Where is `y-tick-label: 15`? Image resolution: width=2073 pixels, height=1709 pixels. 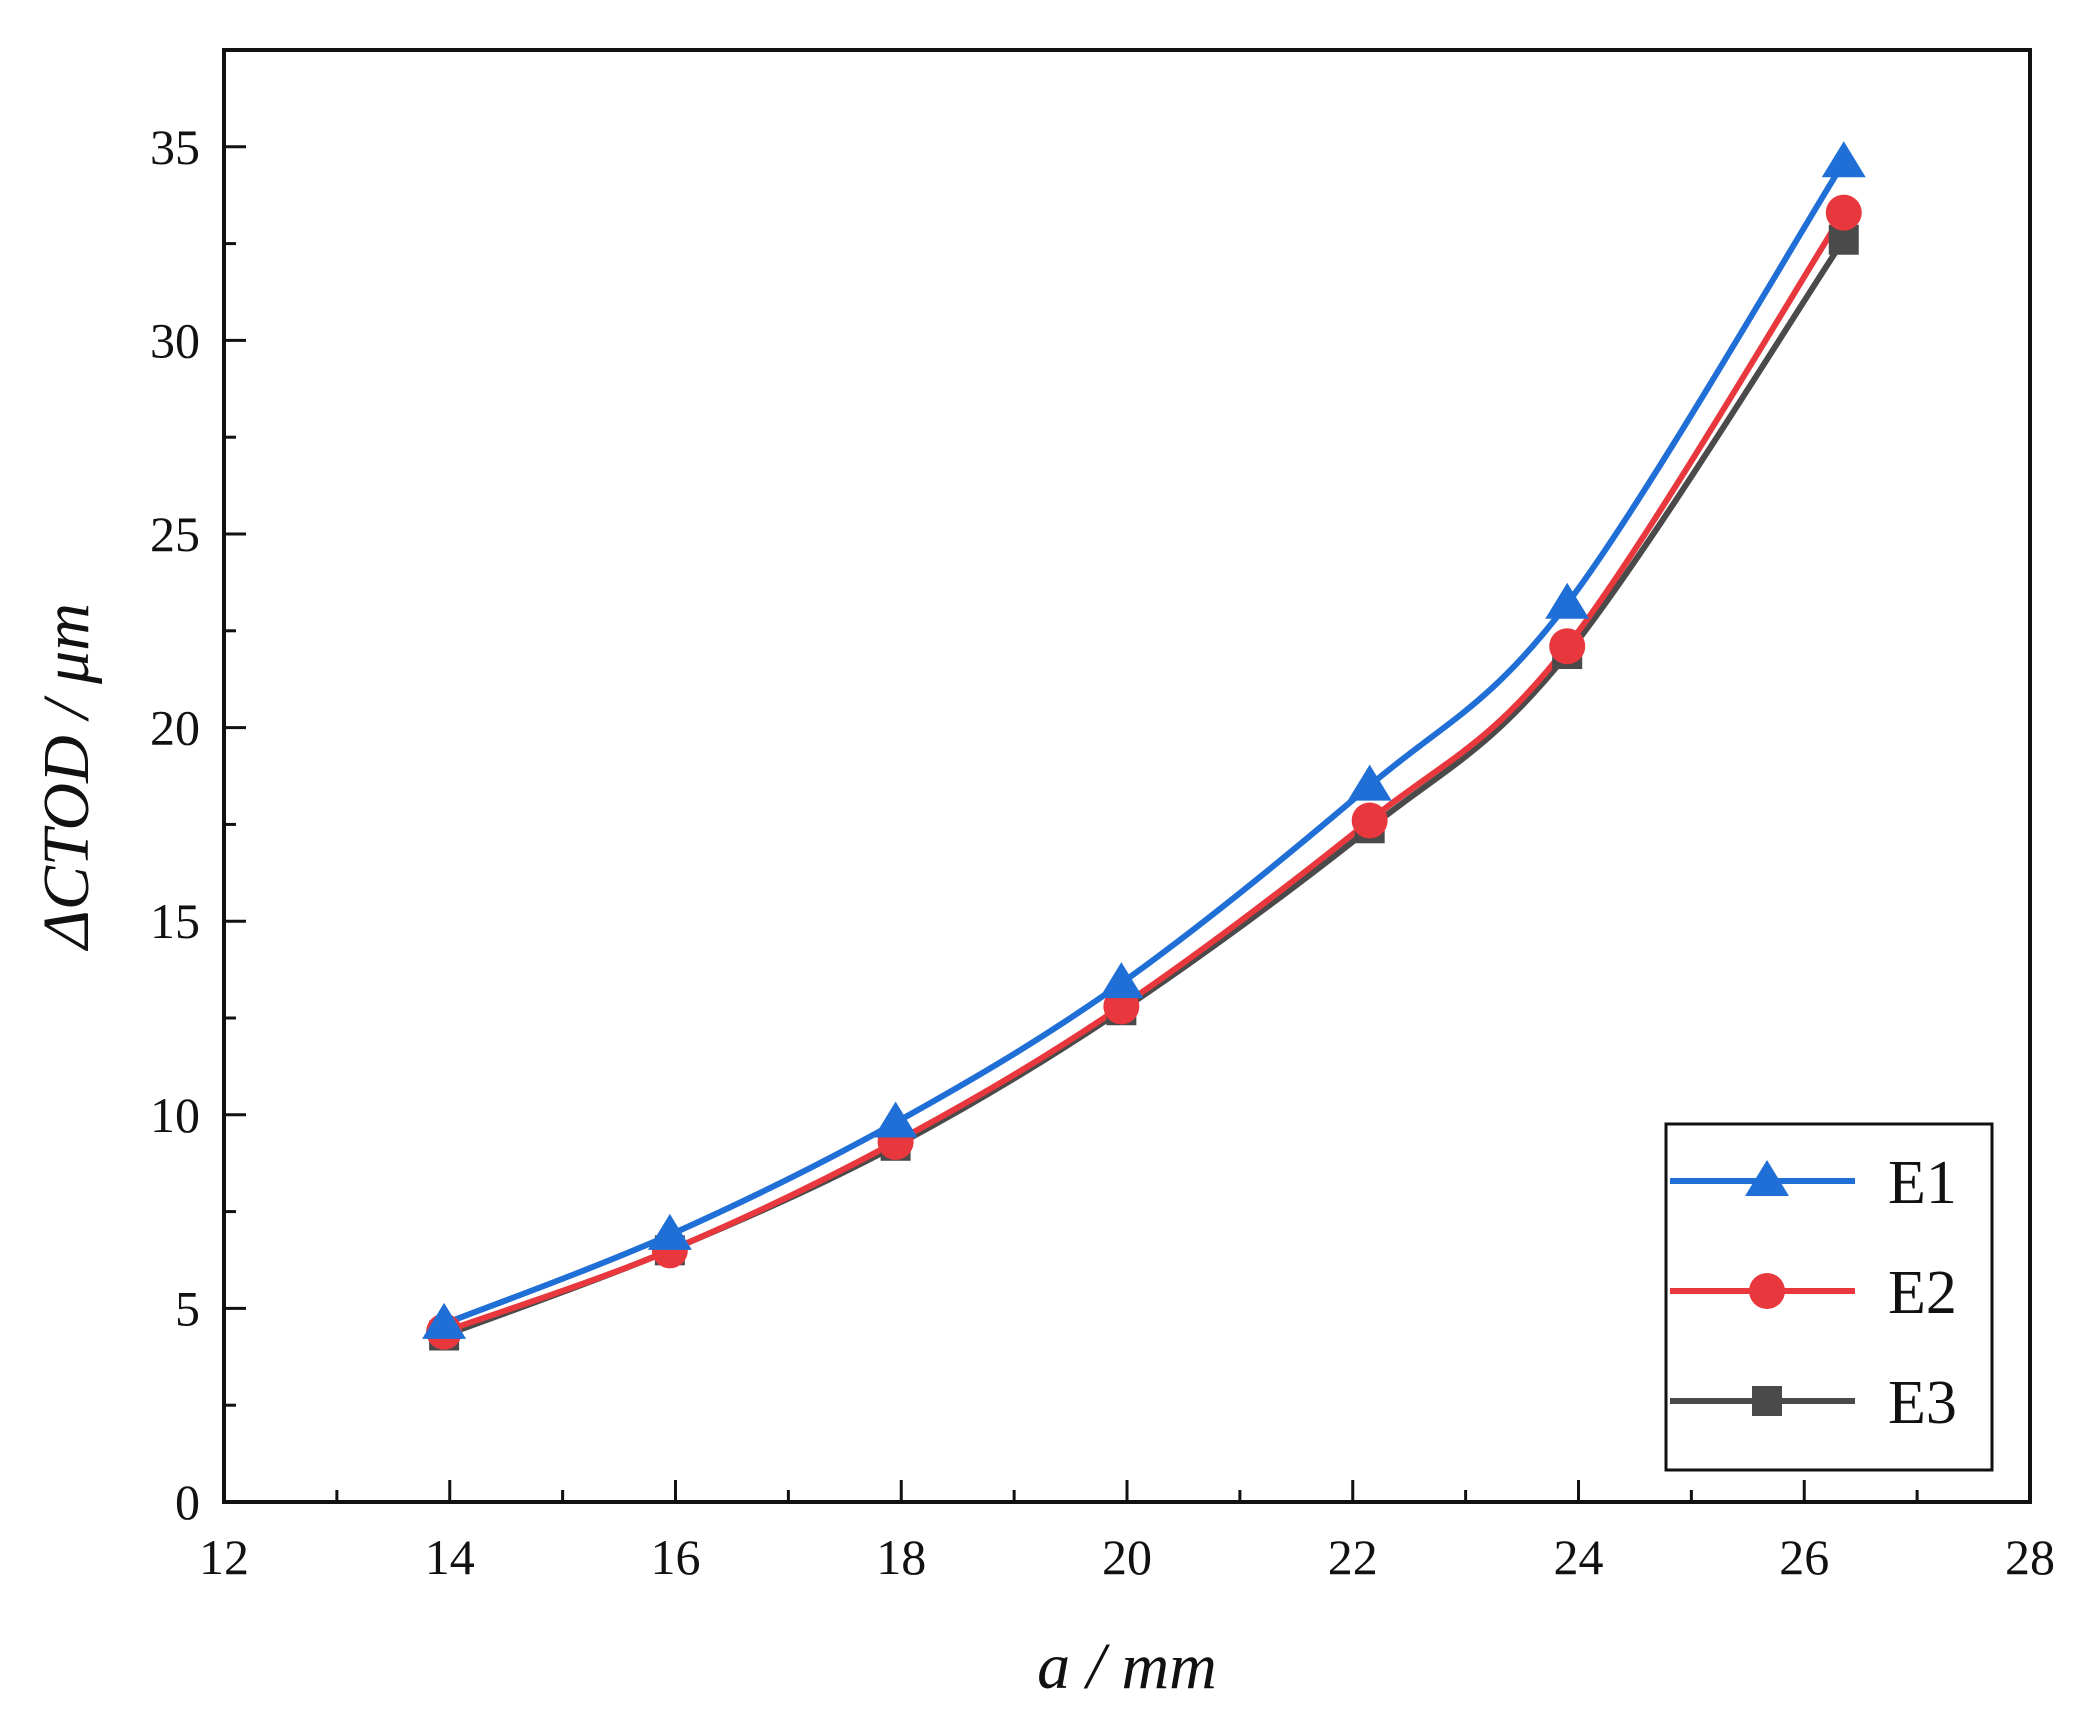 y-tick-label: 15 is located at coordinates (175, 921).